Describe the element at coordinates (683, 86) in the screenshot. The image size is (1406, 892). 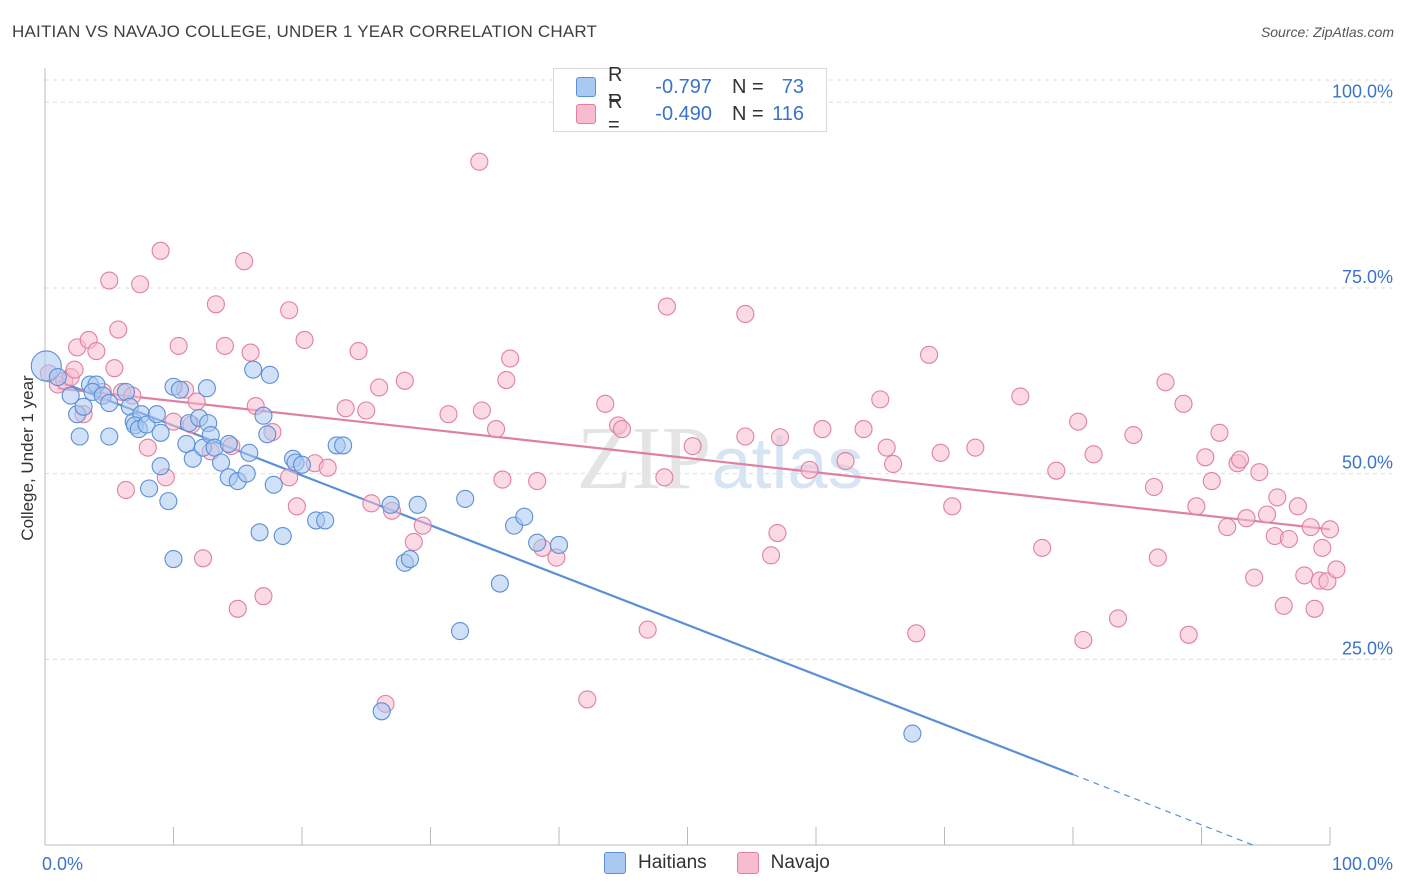
I see `r-value: -0.797` at that location.